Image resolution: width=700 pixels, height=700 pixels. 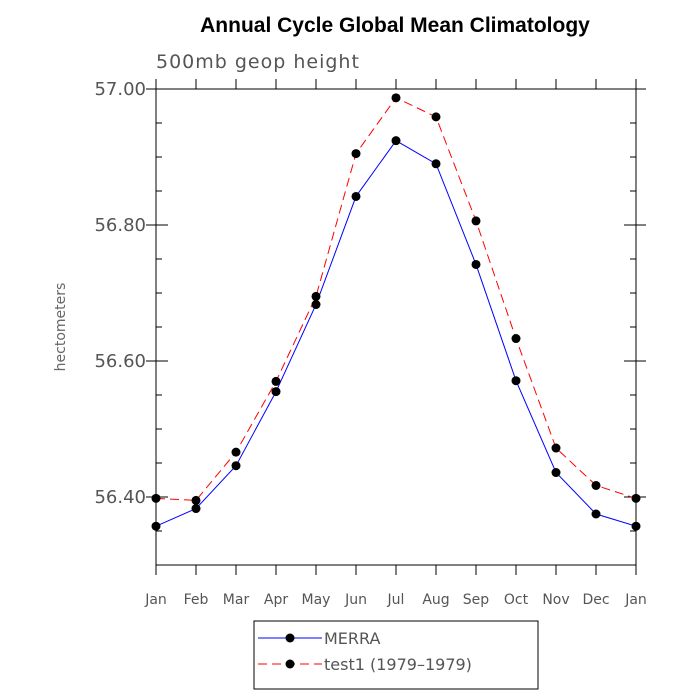 I want to click on legend-box, so click(x=396, y=655).